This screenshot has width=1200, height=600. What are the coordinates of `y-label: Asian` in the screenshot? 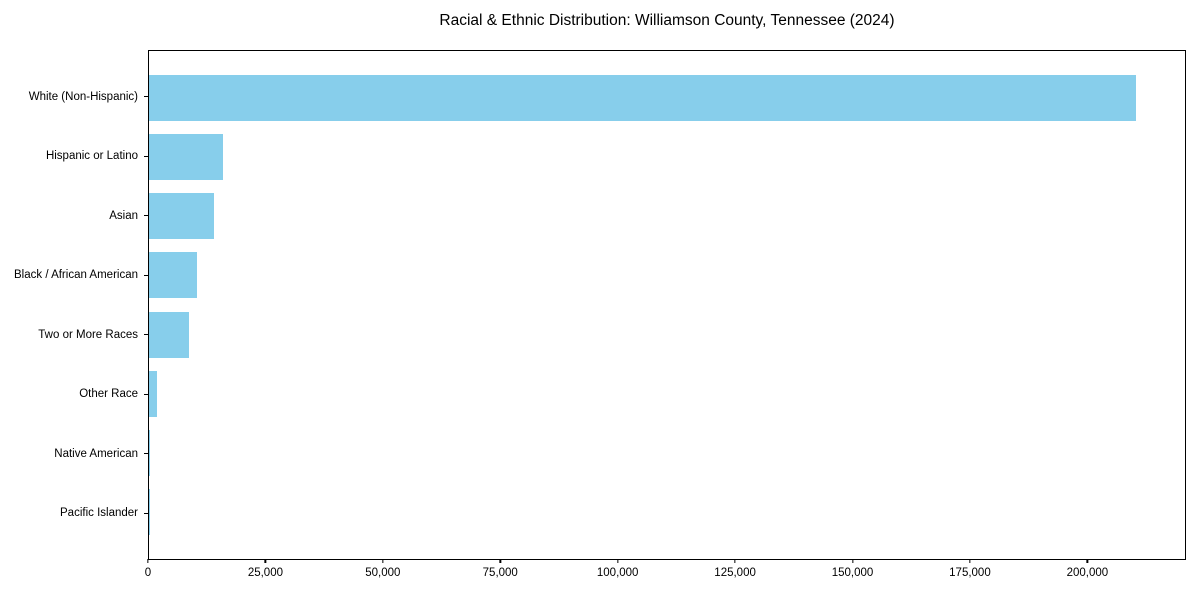 It's located at (123, 215).